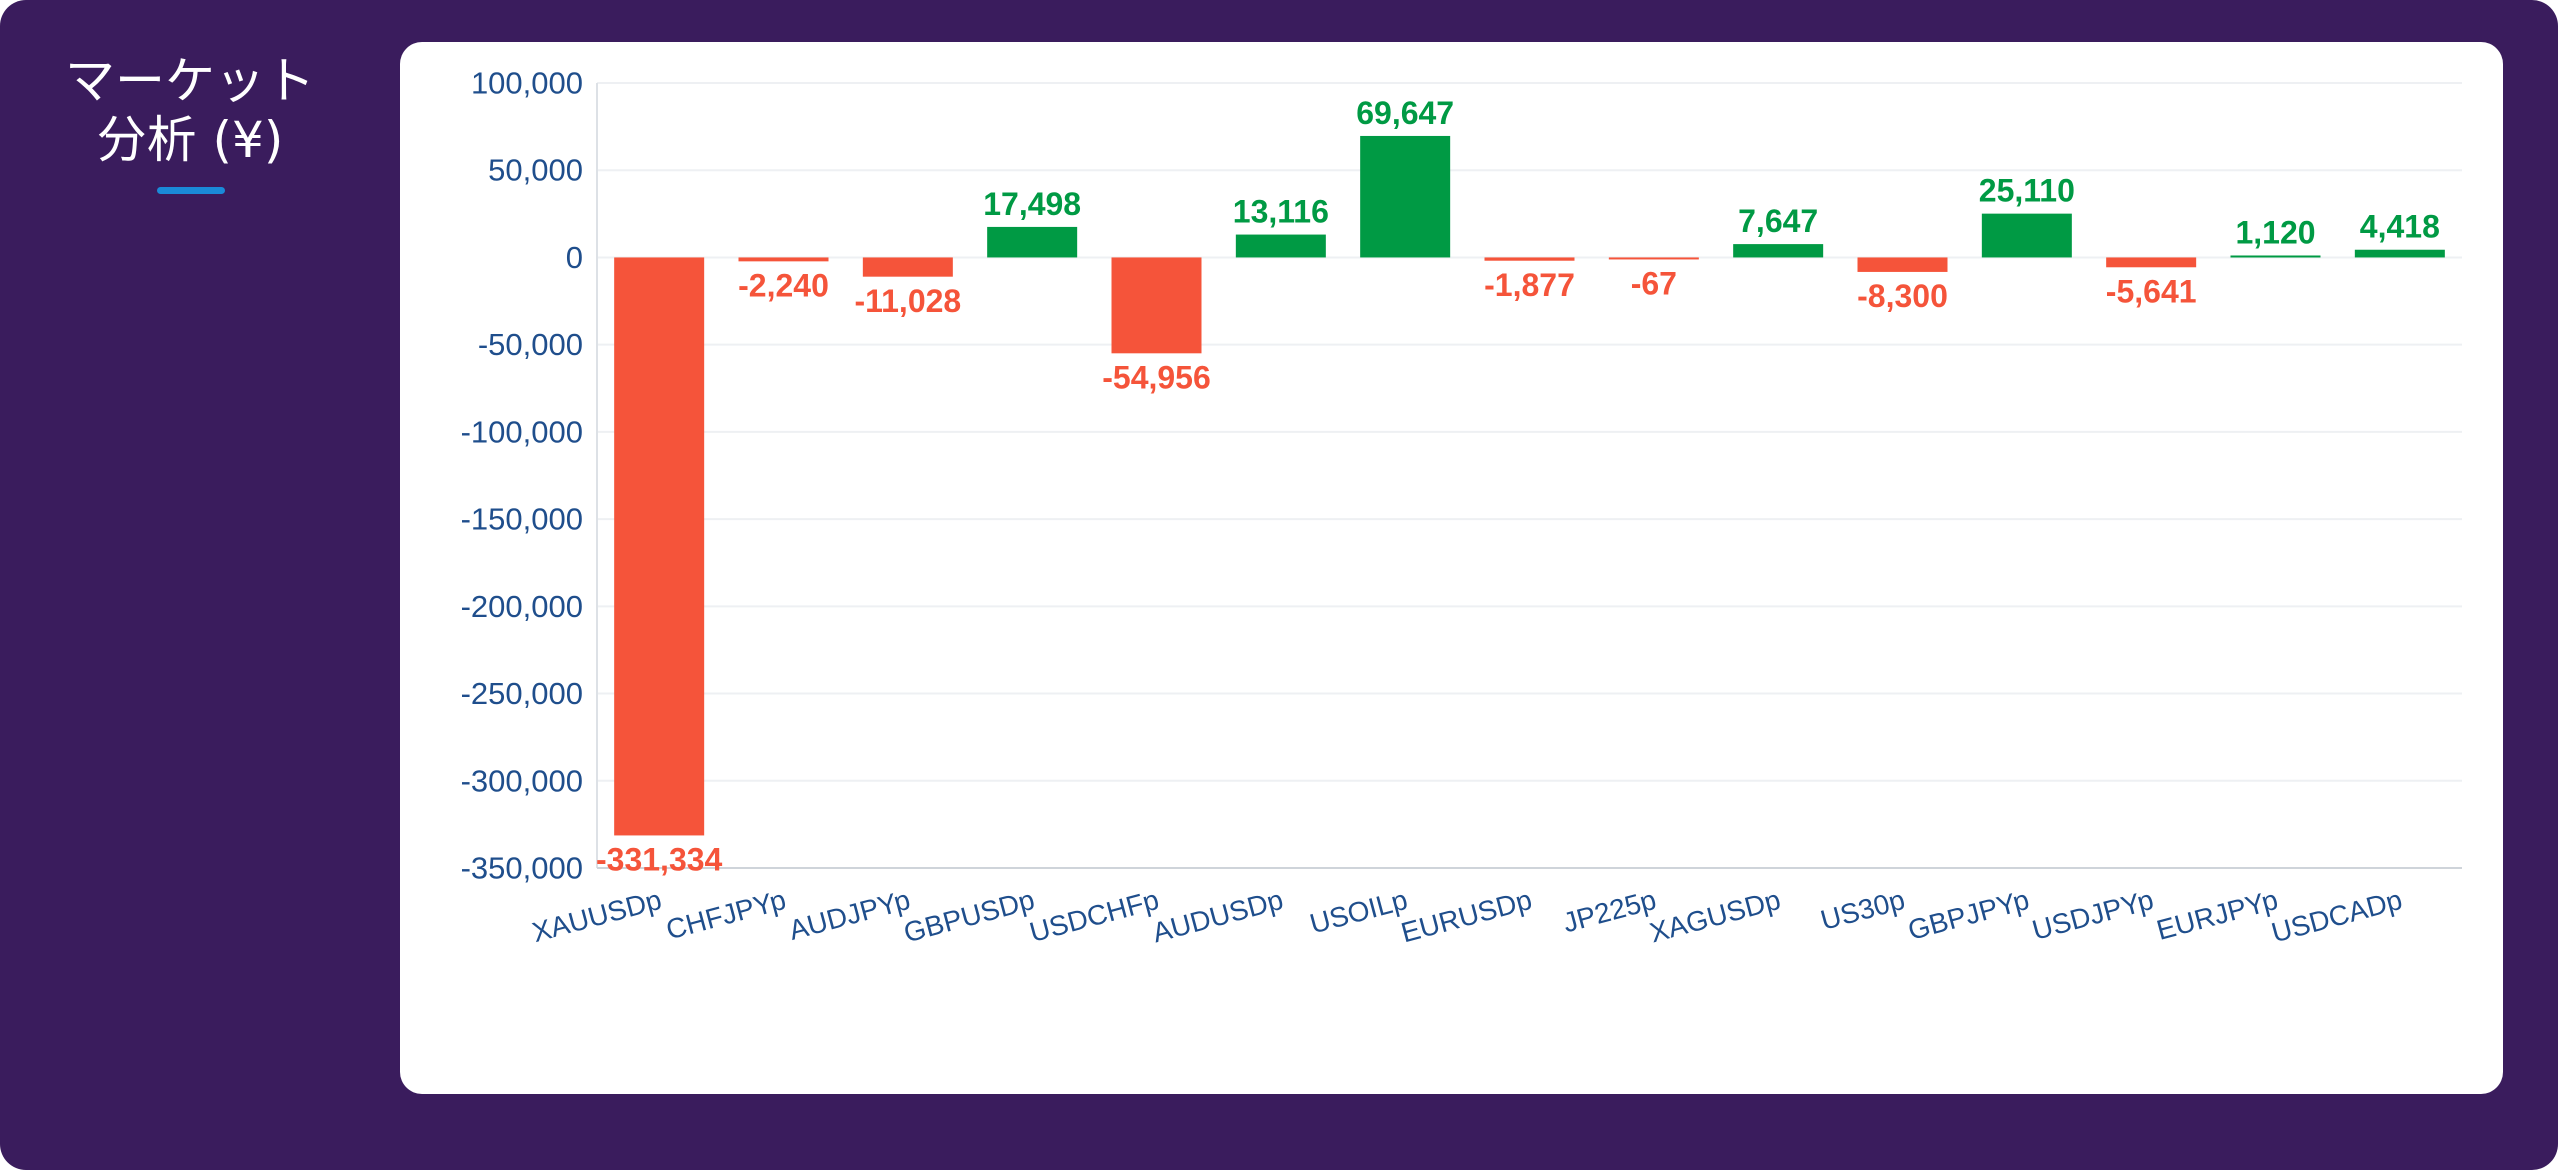  Describe the element at coordinates (1405, 113) in the screenshot. I see `data-label: 69,647` at that location.